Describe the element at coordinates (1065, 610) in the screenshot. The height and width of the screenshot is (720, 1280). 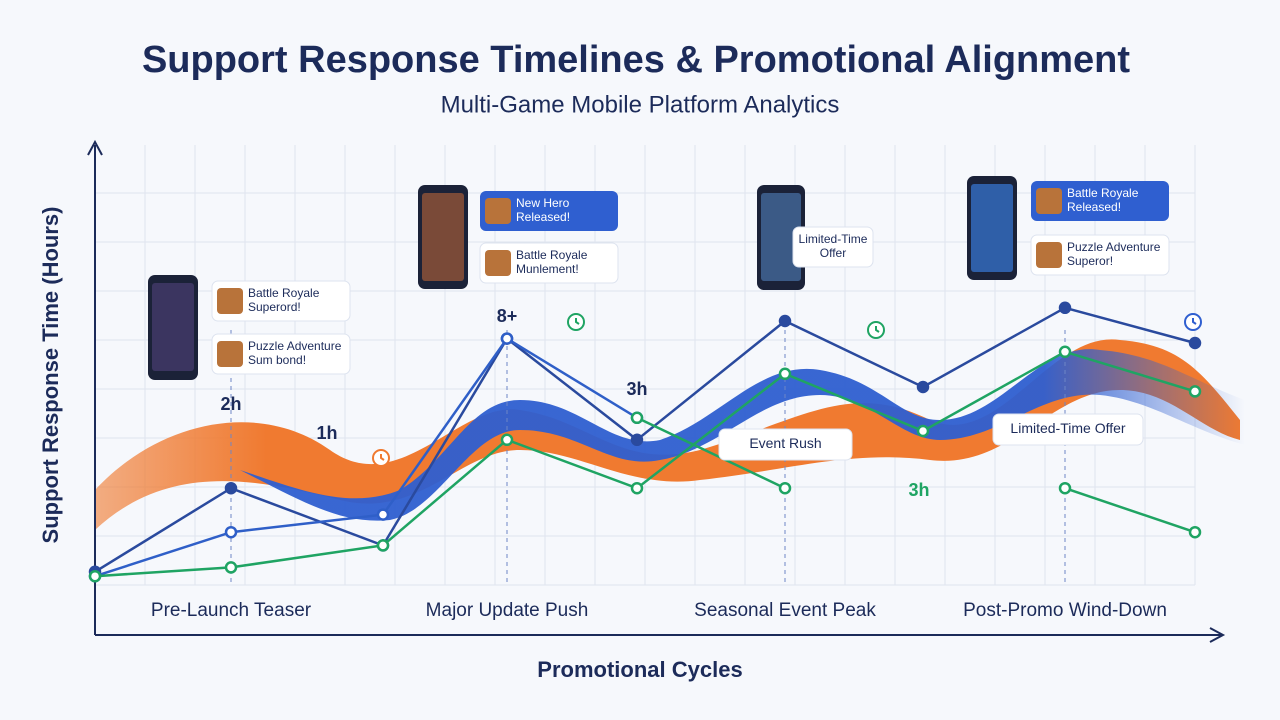
I see `x-tick-label: Post-Promo Wind-Down` at that location.